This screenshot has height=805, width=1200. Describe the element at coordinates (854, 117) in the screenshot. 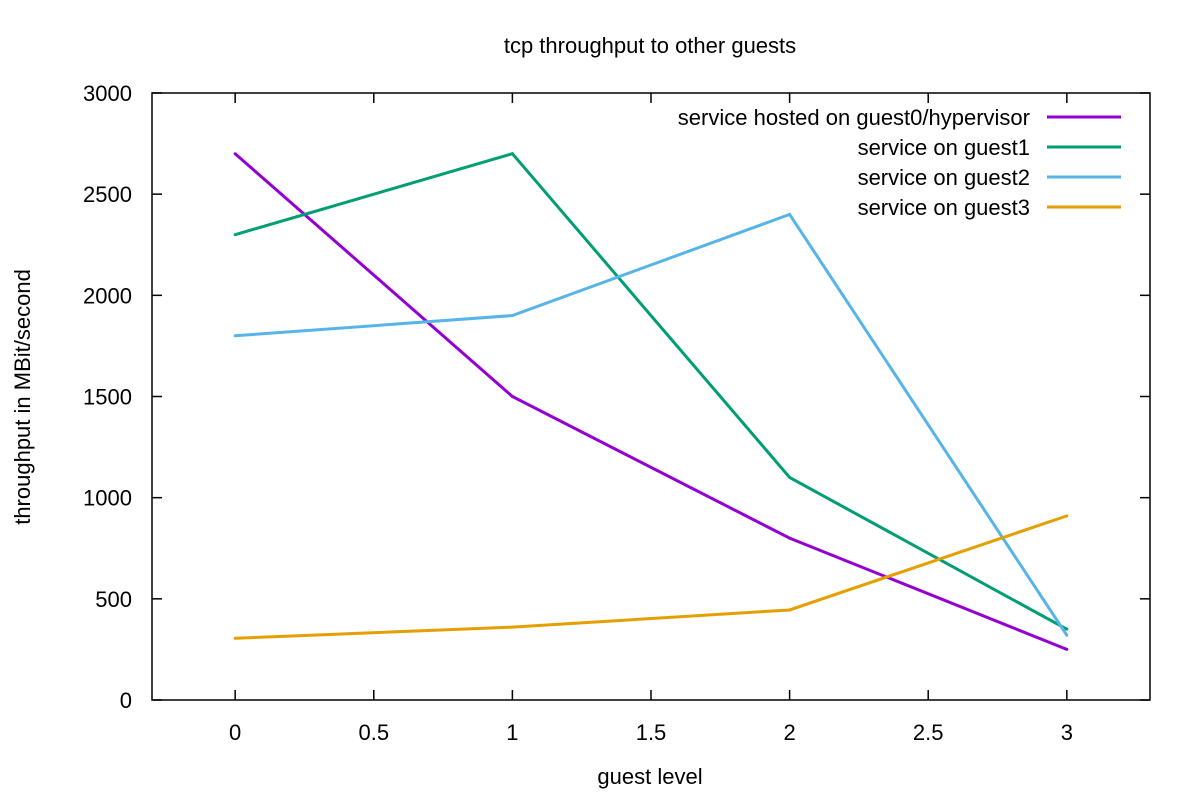

I see `legend-label: service hosted on guest0/hypervisor` at that location.